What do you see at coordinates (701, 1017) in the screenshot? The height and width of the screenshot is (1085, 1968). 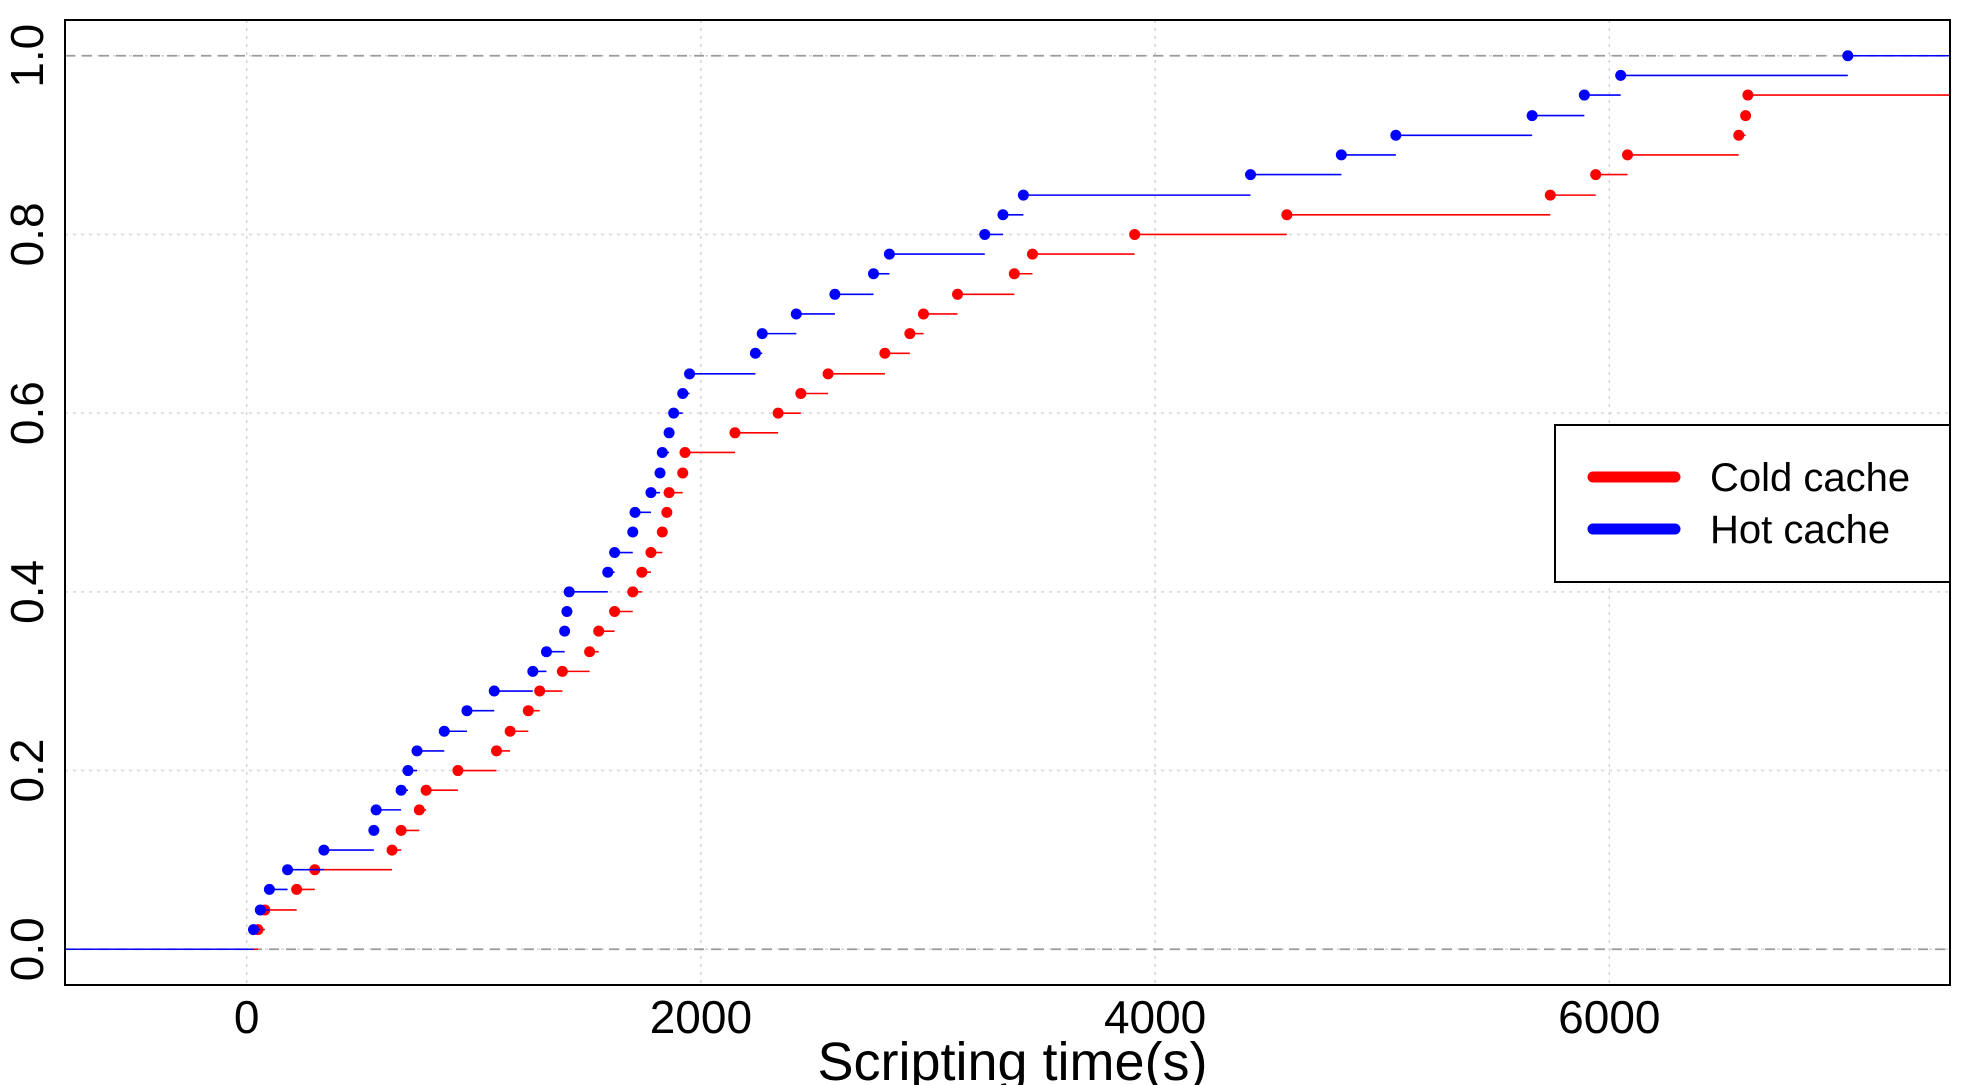 I see `x-tick-label: 2000` at bounding box center [701, 1017].